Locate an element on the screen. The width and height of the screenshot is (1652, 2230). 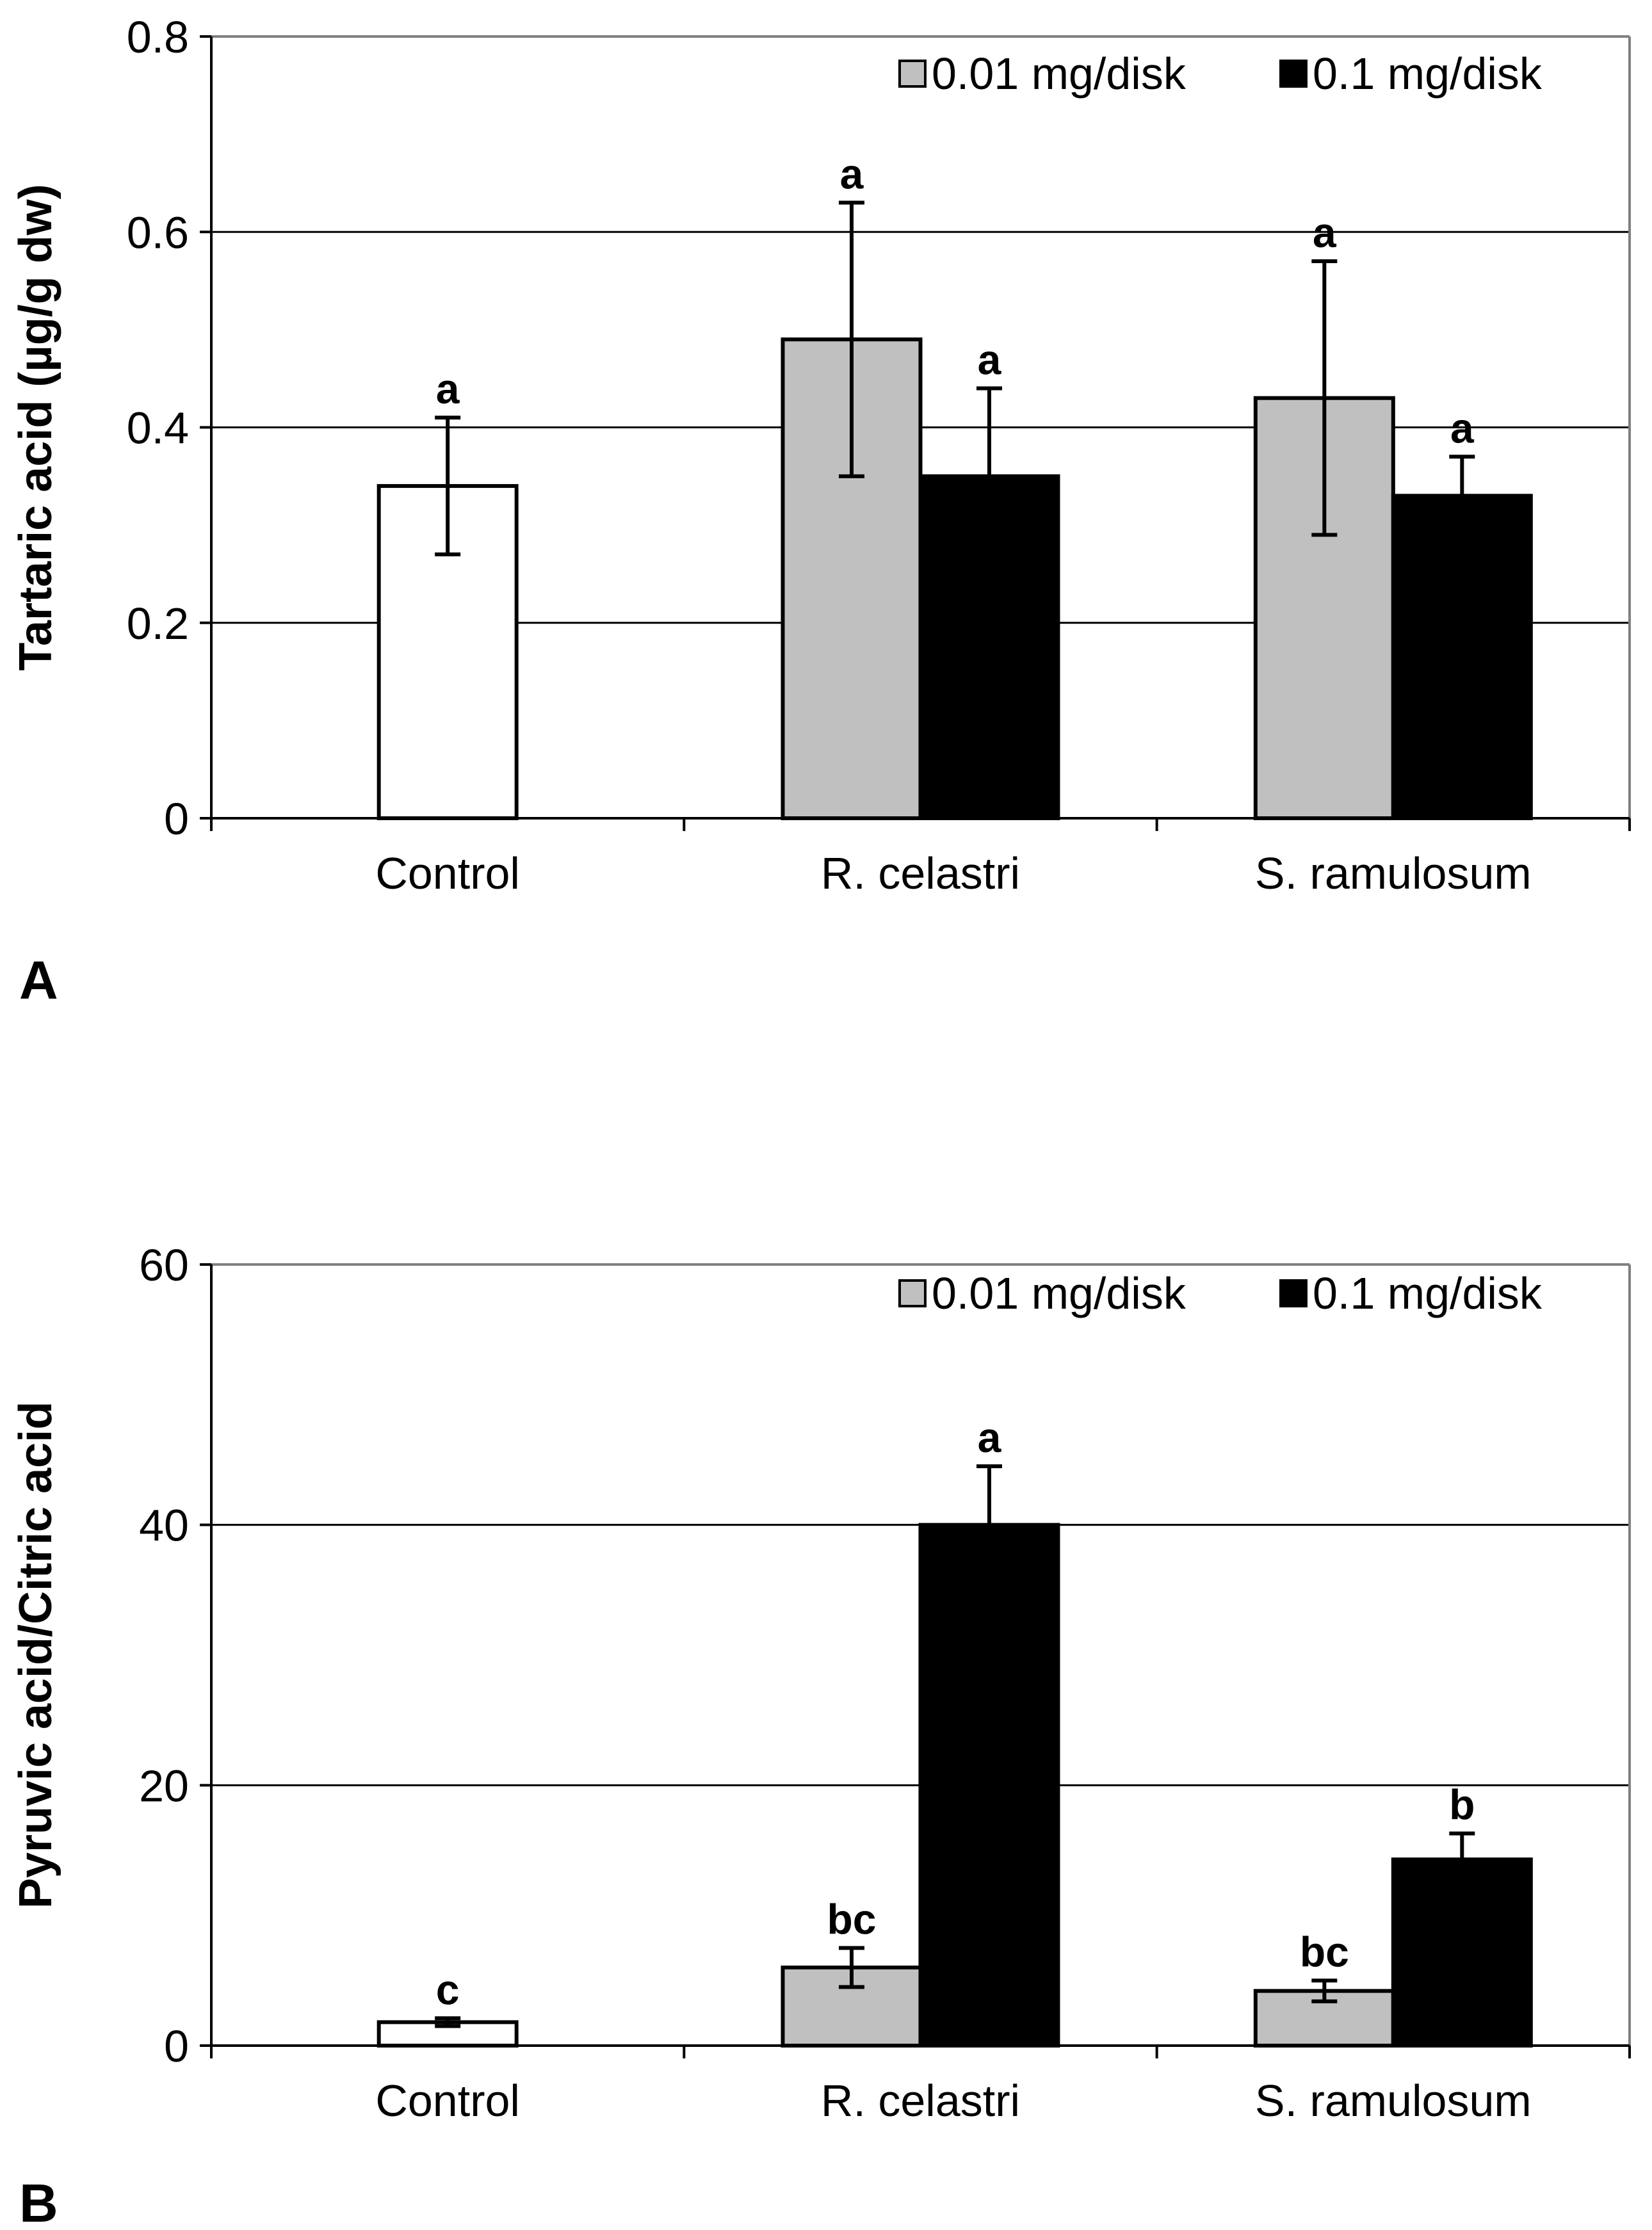
panel-a-panel-label: A is located at coordinates (38, 980).